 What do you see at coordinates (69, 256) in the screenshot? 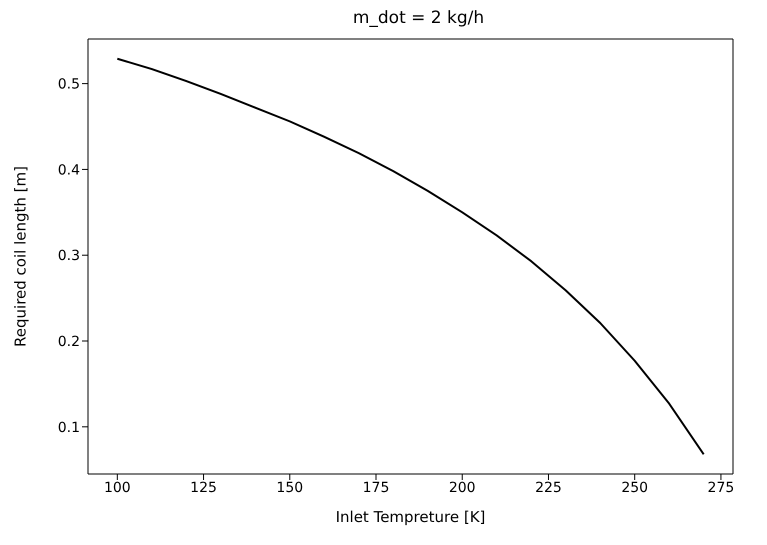
I see `y-tick-label: 0.3` at bounding box center [69, 256].